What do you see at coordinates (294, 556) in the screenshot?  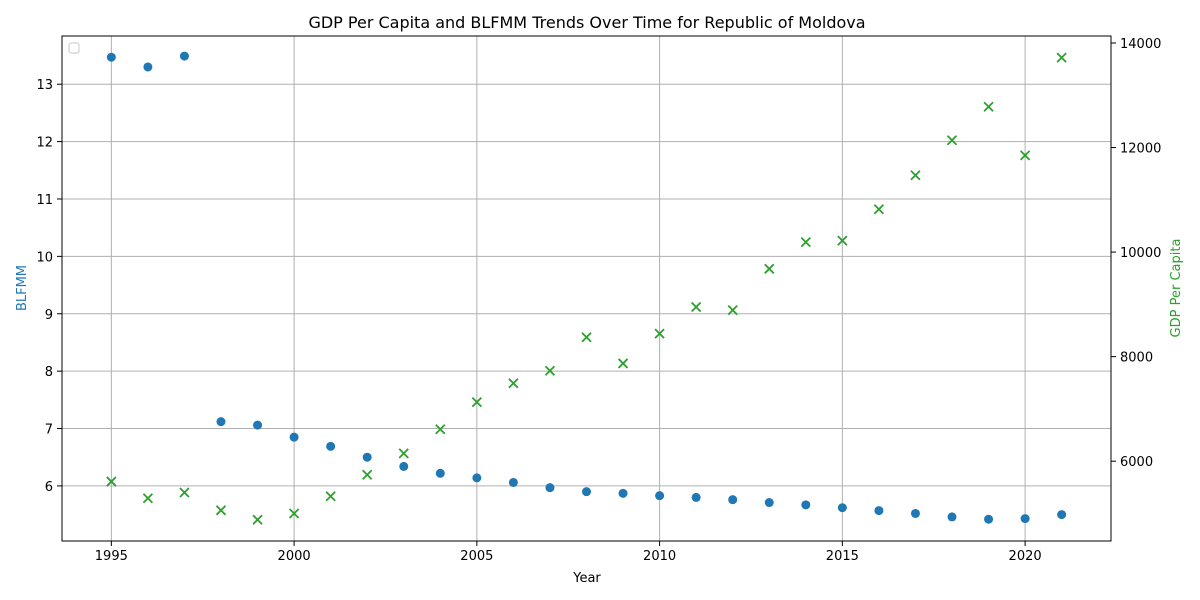 I see `x-tick-label: 2000` at bounding box center [294, 556].